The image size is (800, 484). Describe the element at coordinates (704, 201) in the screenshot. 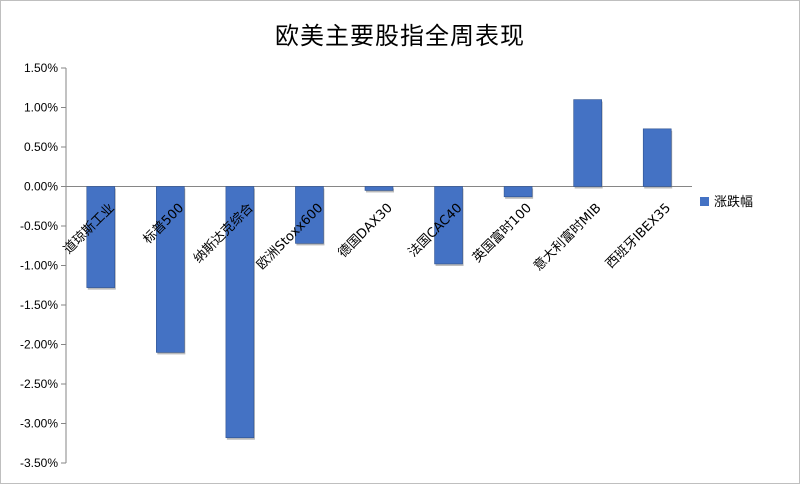

I see `legend-swatch` at that location.